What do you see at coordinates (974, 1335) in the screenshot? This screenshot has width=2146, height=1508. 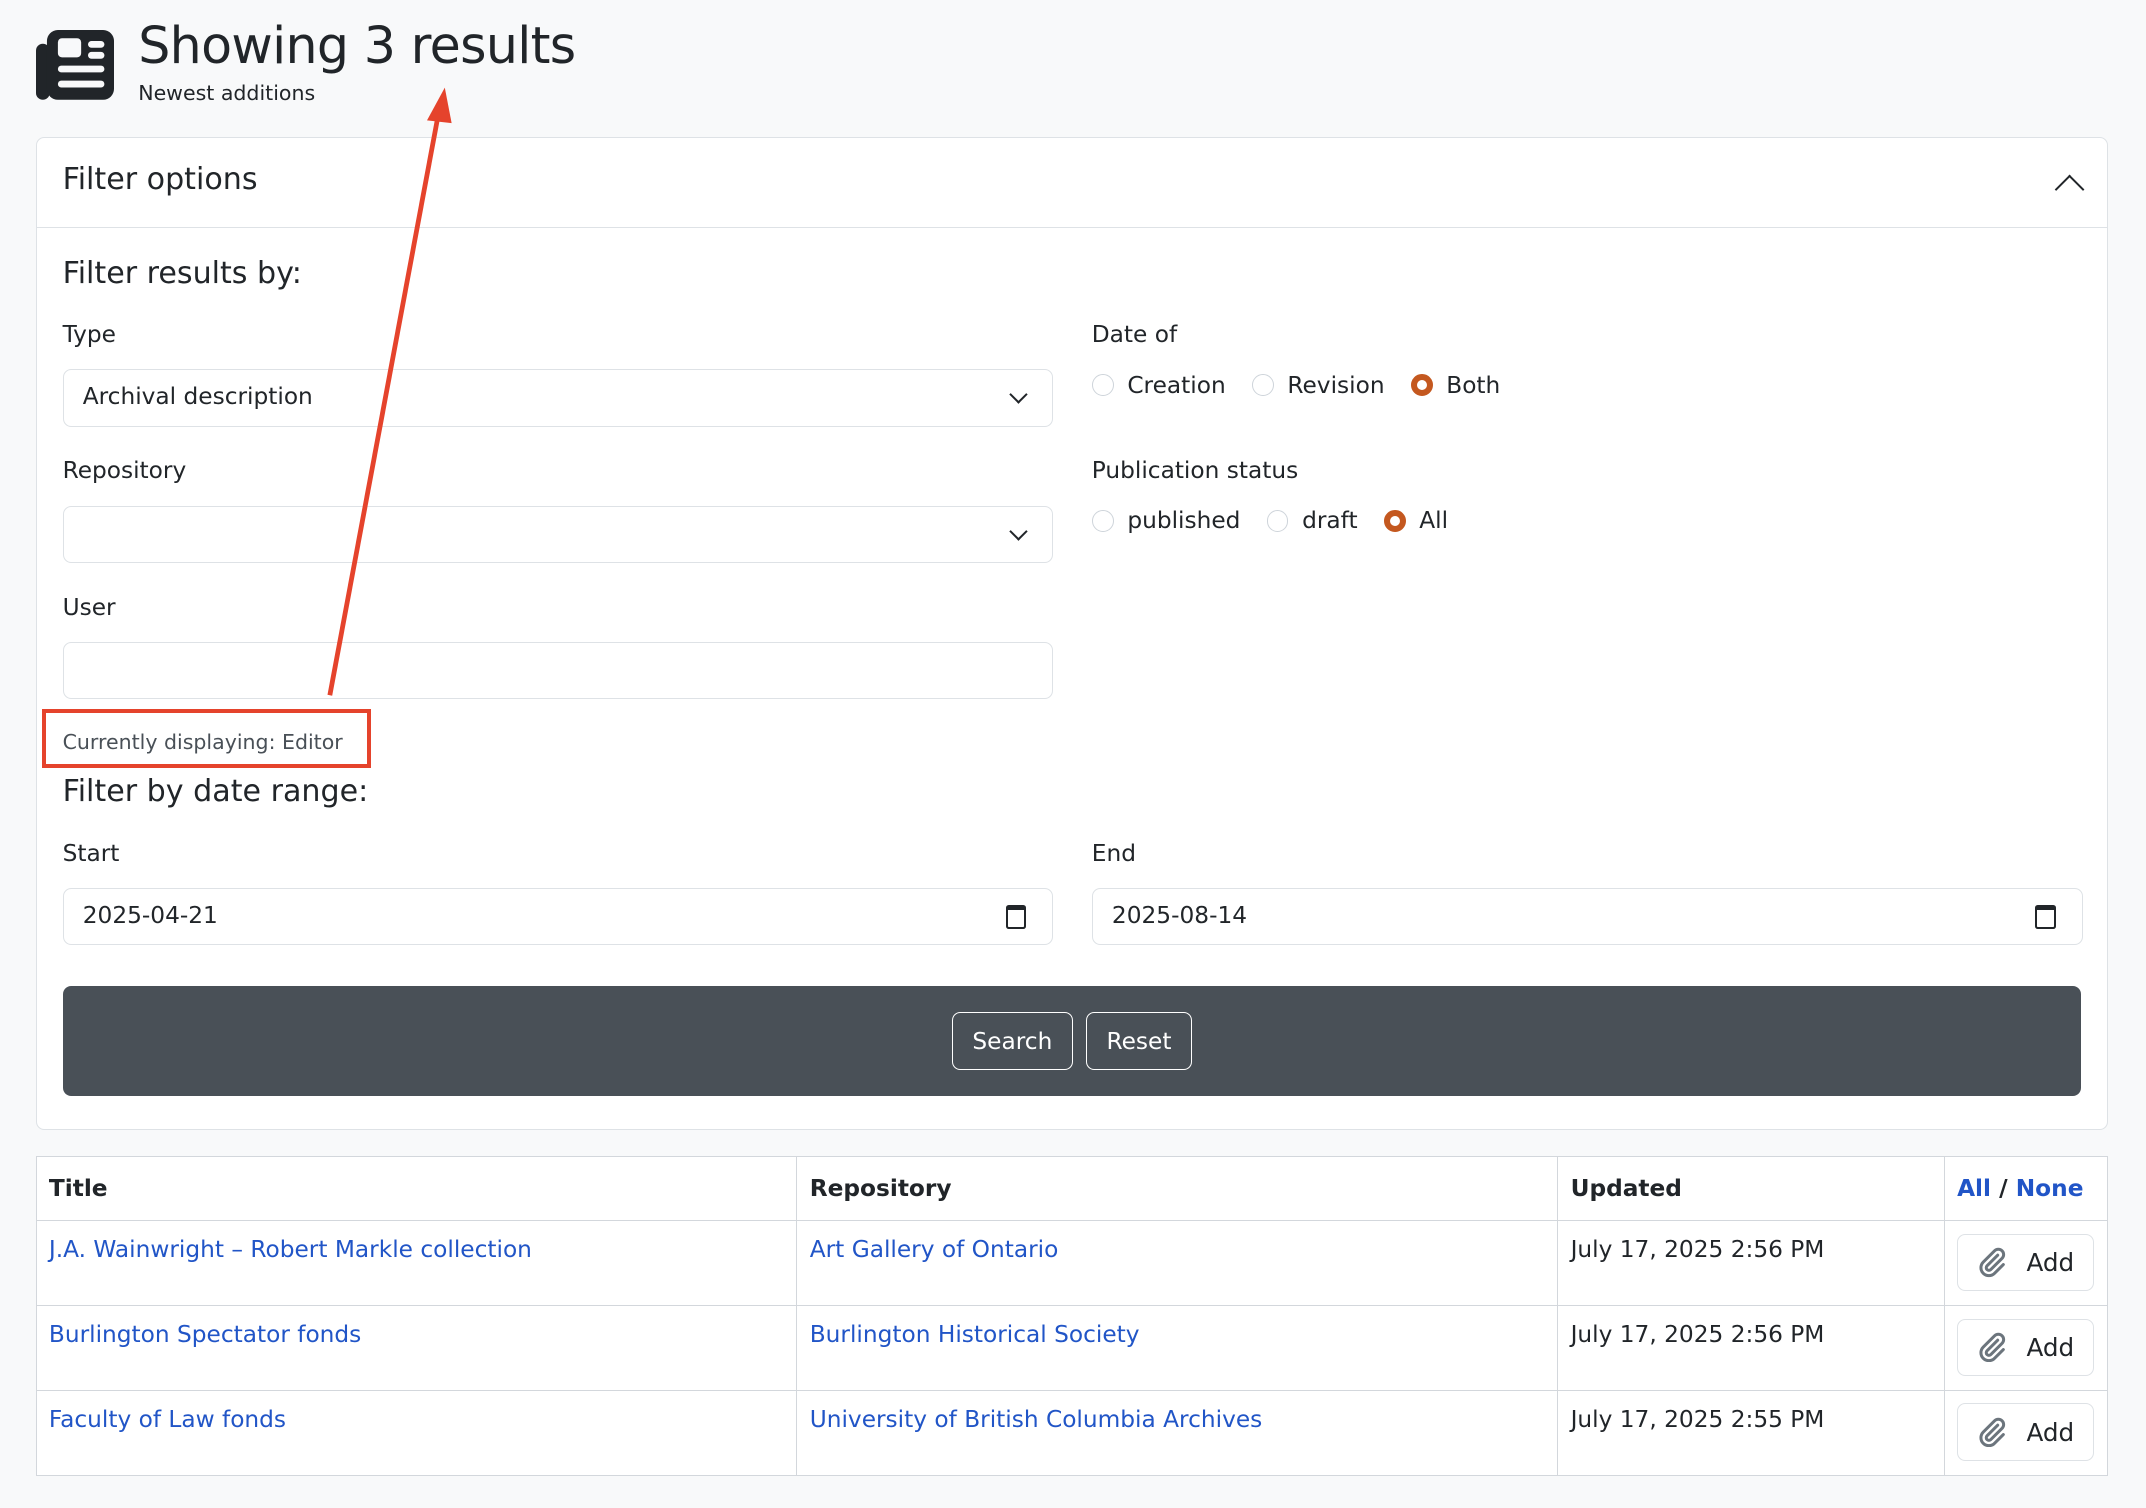 I see `repository-link: Burlington Historical Society` at bounding box center [974, 1335].